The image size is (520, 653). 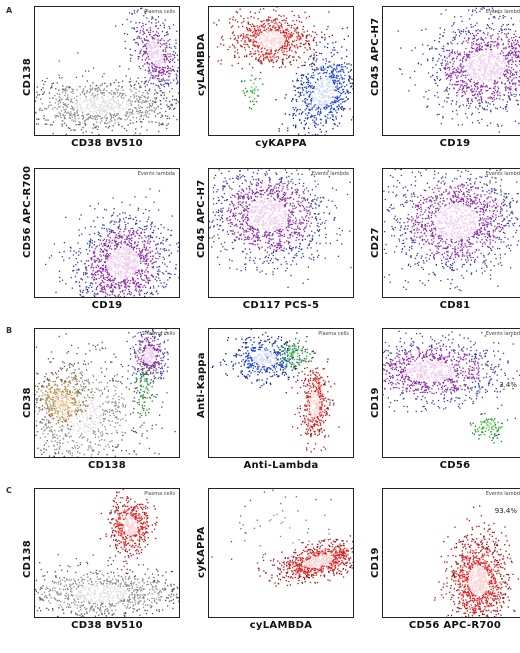 What do you see at coordinates (274, 532) in the screenshot?
I see `population-blue-minor` at bounding box center [274, 532].